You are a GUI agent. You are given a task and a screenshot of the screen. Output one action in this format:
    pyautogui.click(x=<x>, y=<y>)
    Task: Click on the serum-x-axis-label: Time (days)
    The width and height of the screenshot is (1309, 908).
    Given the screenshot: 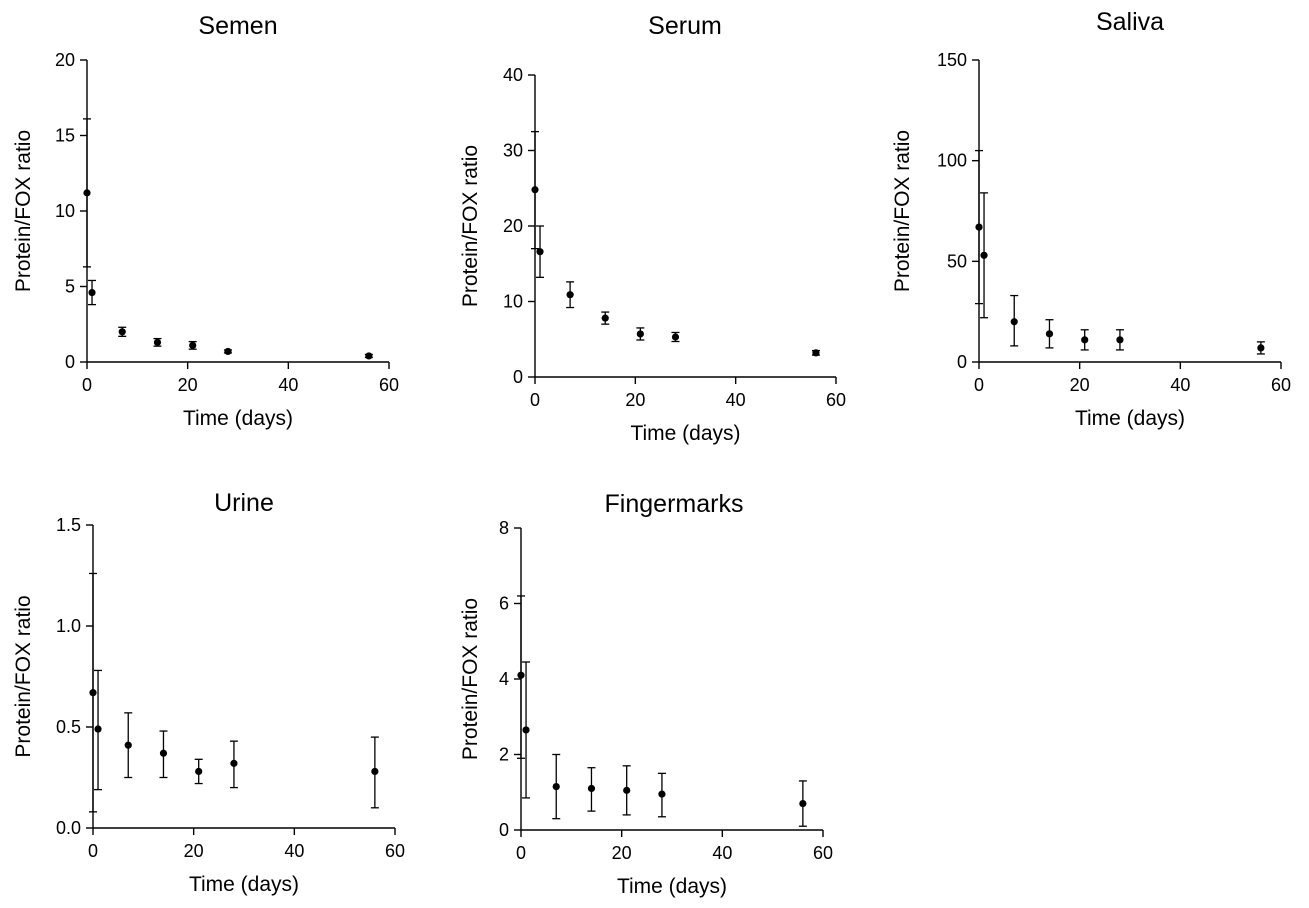 What is the action you would take?
    pyautogui.click(x=685, y=433)
    